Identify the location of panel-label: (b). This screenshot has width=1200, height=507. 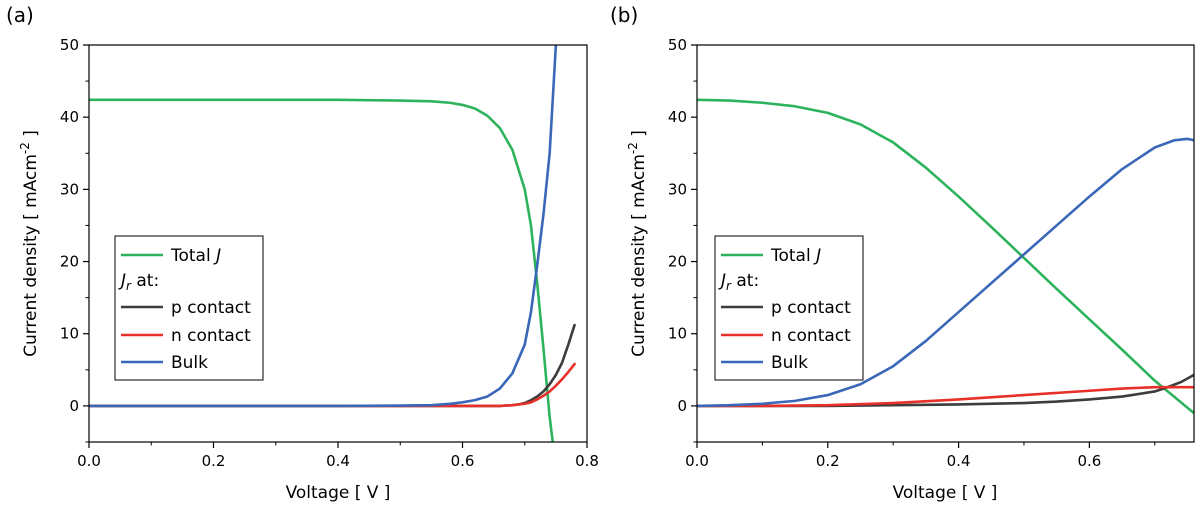
(624, 15).